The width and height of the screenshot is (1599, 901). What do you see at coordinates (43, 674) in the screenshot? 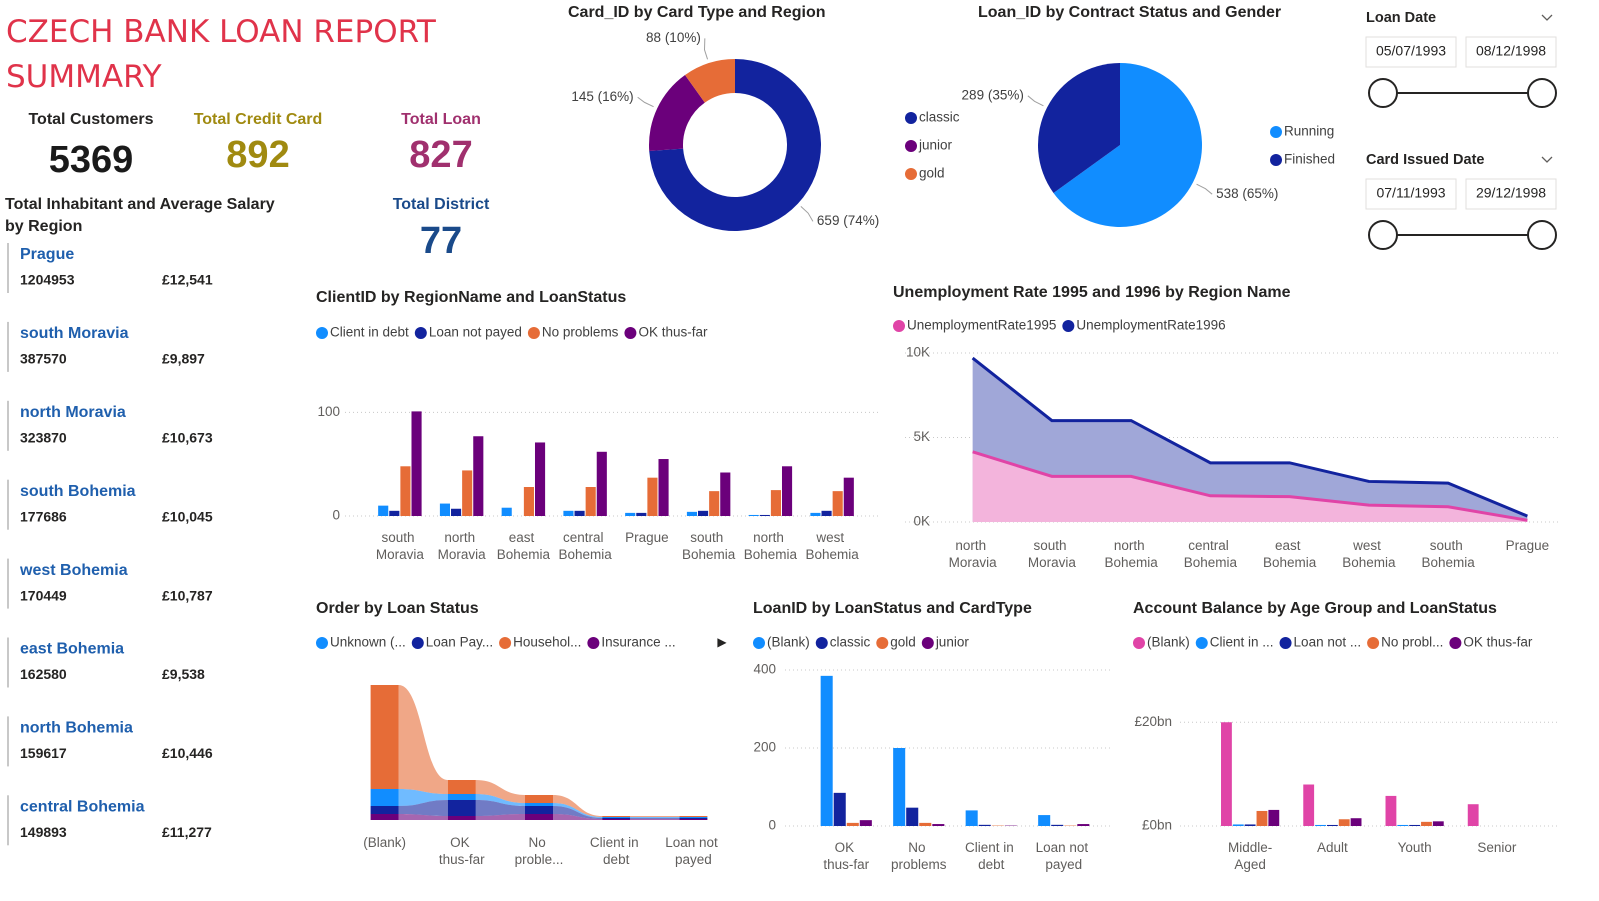
I see `inhabitants: 162580` at bounding box center [43, 674].